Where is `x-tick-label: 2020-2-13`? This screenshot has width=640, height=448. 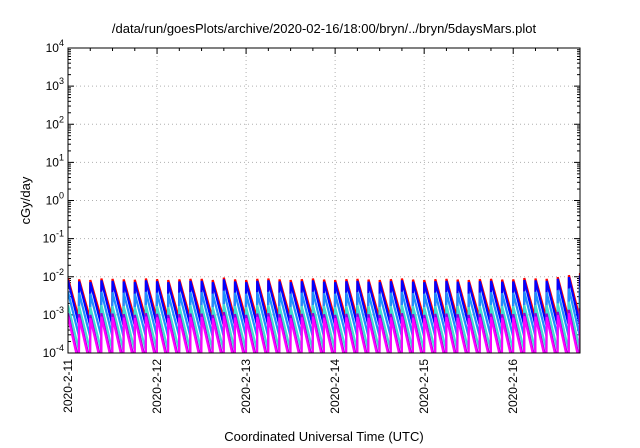
x-tick-label: 2020-2-13 is located at coordinates (246, 386).